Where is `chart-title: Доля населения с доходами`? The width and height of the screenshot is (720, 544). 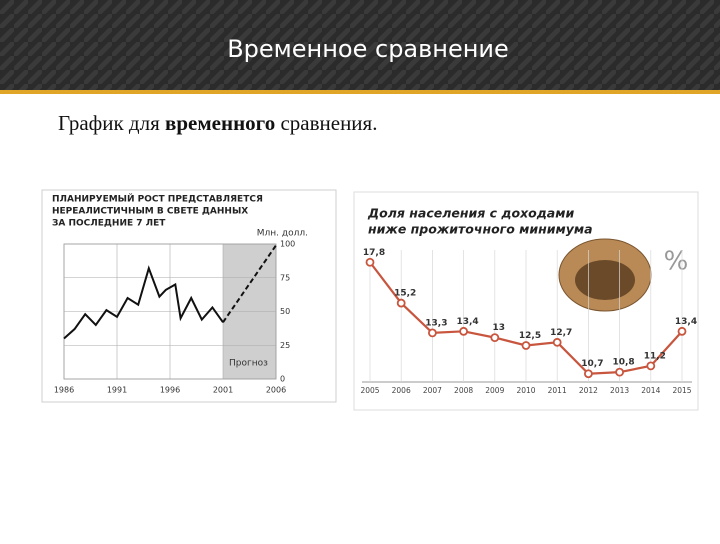 chart-title: Доля населения с доходами is located at coordinates (470, 213).